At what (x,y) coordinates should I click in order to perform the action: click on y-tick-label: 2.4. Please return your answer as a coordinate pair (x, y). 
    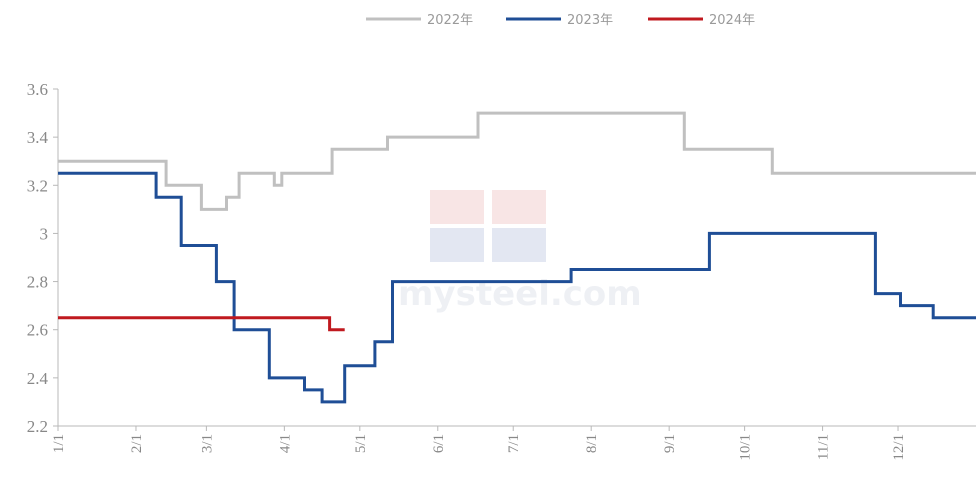
    Looking at the image, I should click on (38, 378).